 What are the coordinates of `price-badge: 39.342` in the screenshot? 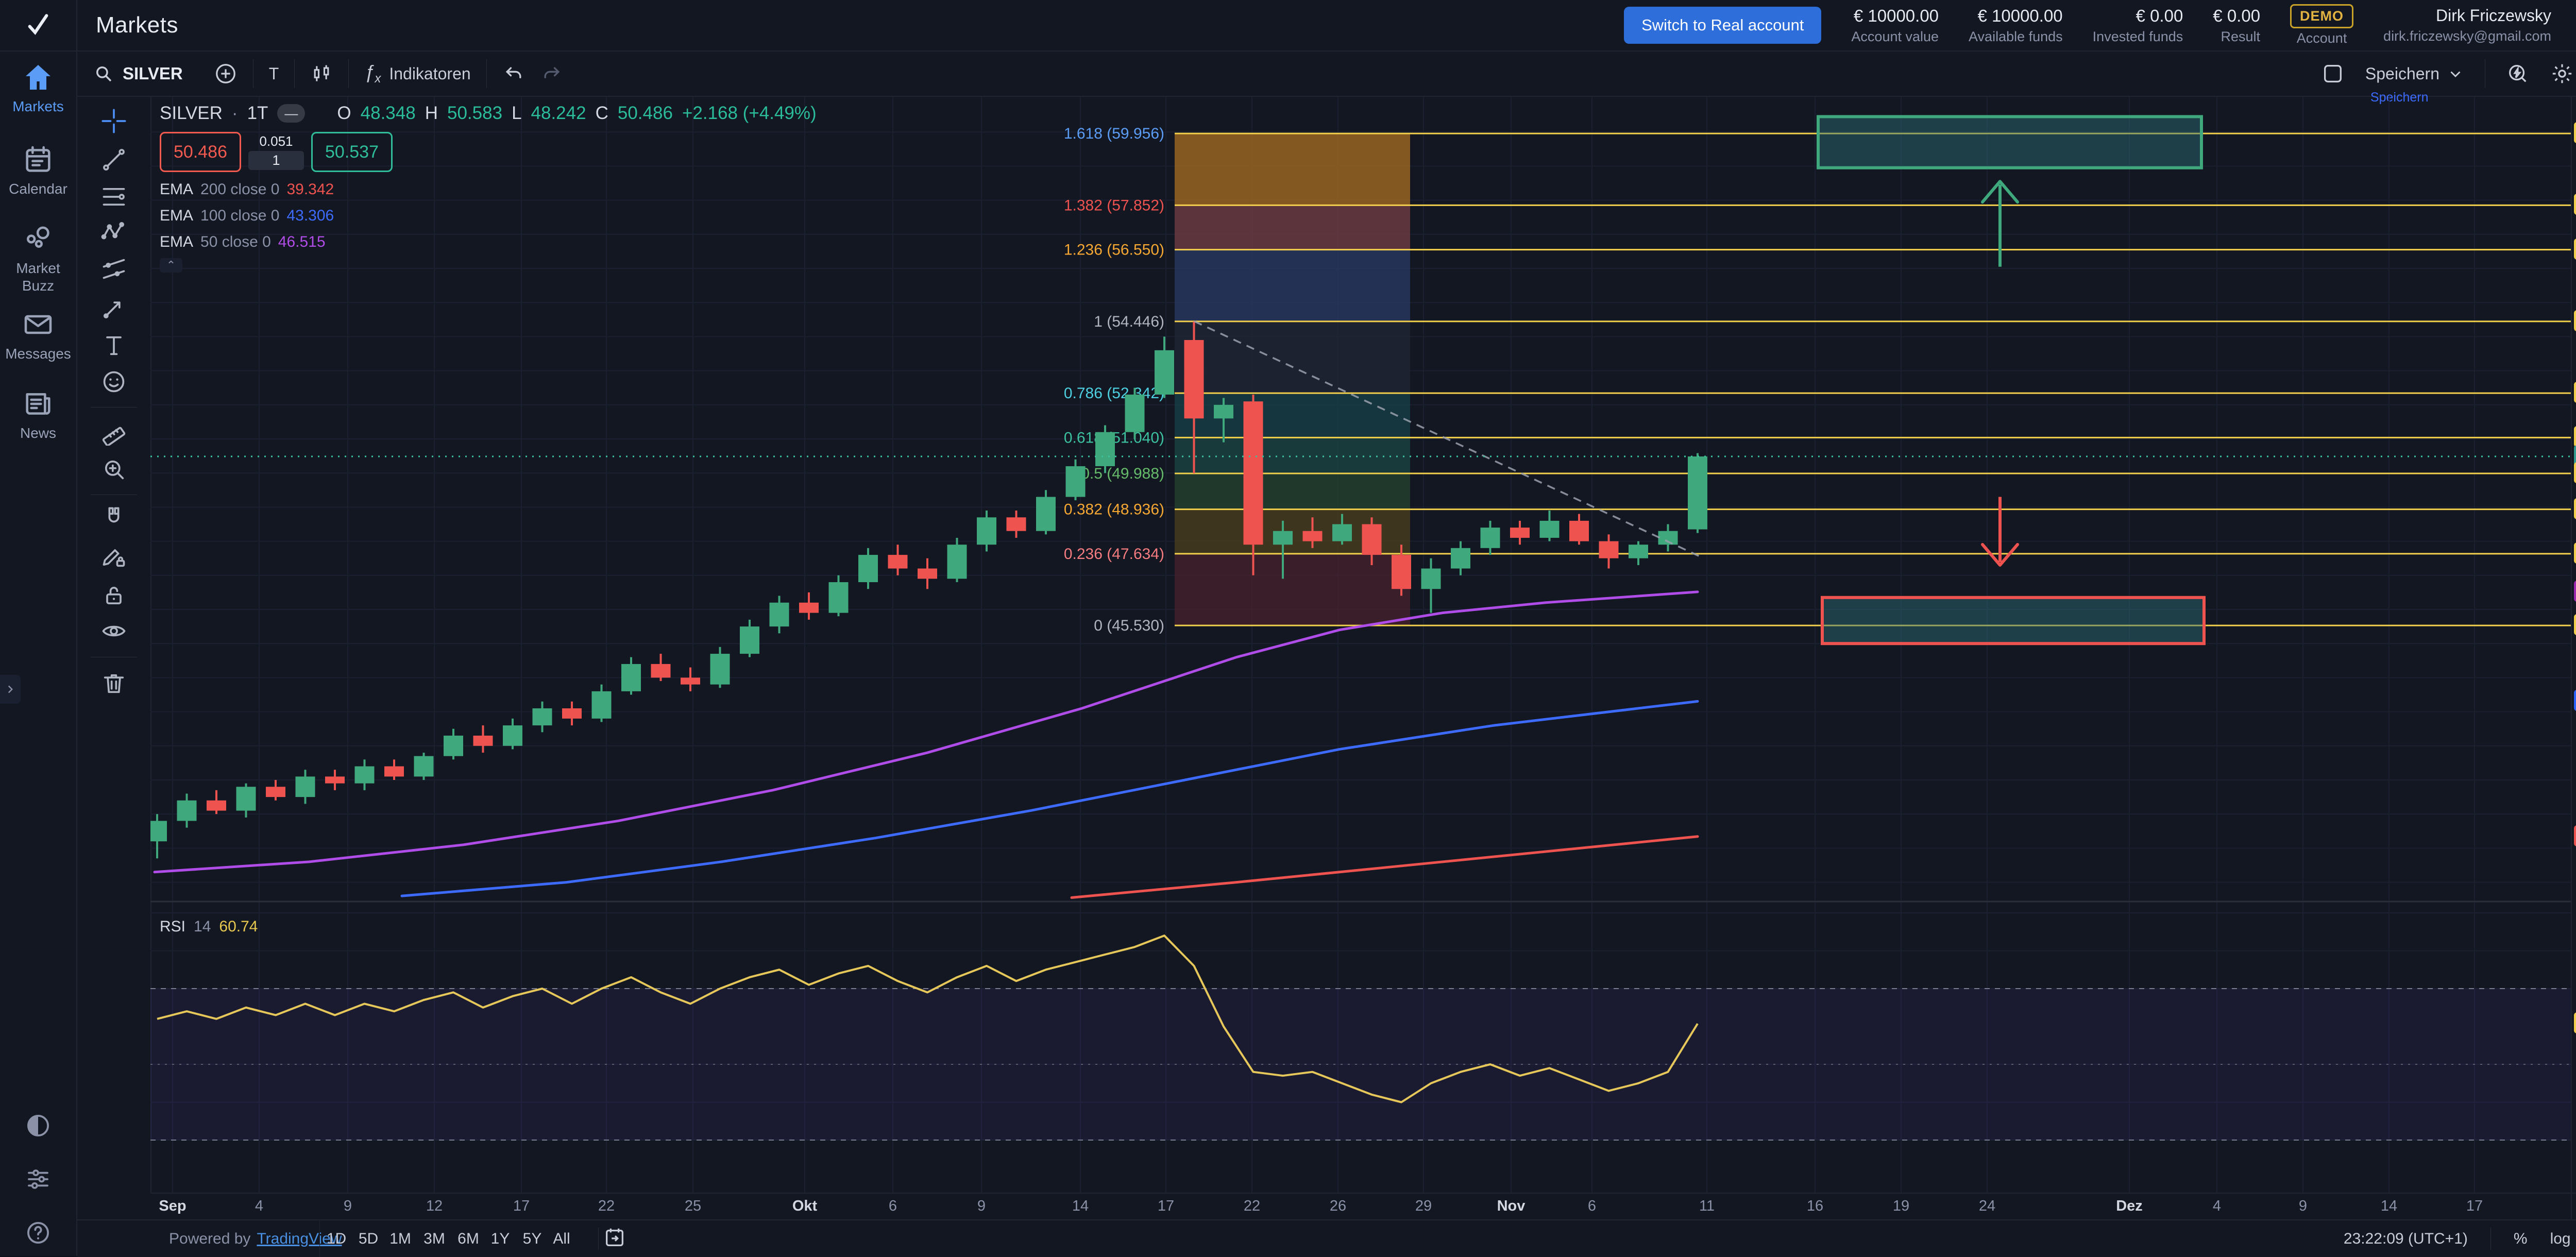 It's located at (2575, 836).